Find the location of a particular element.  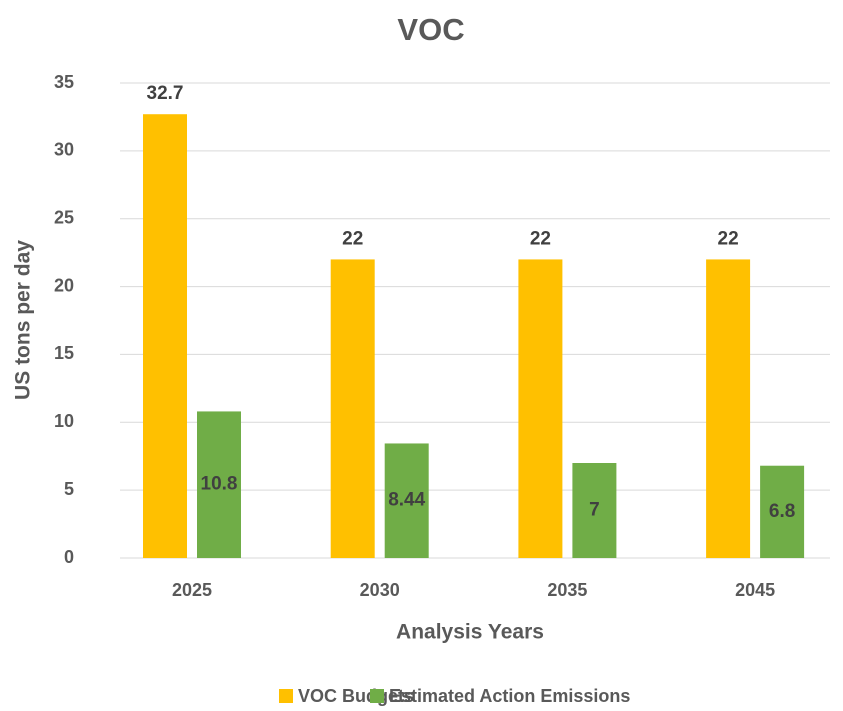

x-tick-label: 2025 is located at coordinates (192, 590).